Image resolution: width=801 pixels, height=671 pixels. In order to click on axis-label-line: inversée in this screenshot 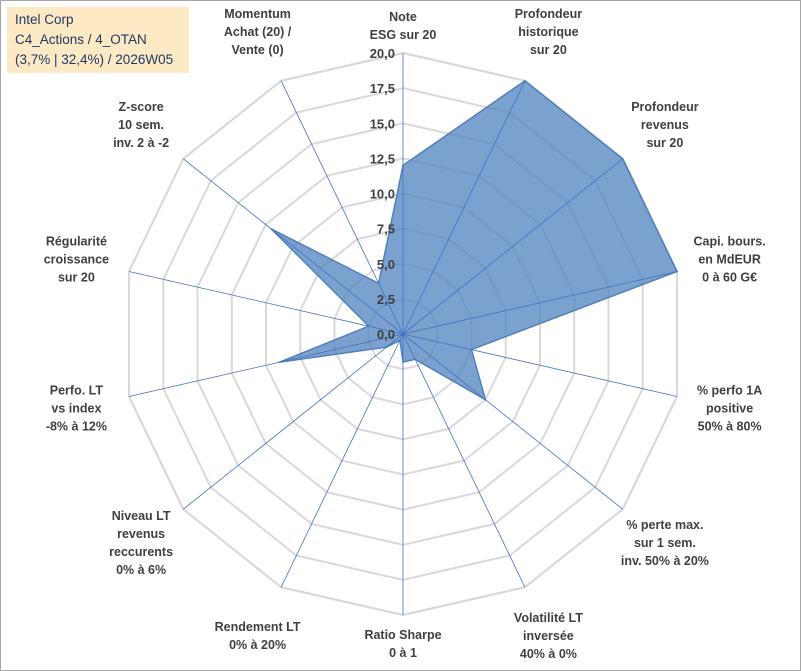, I will do `click(548, 636)`.